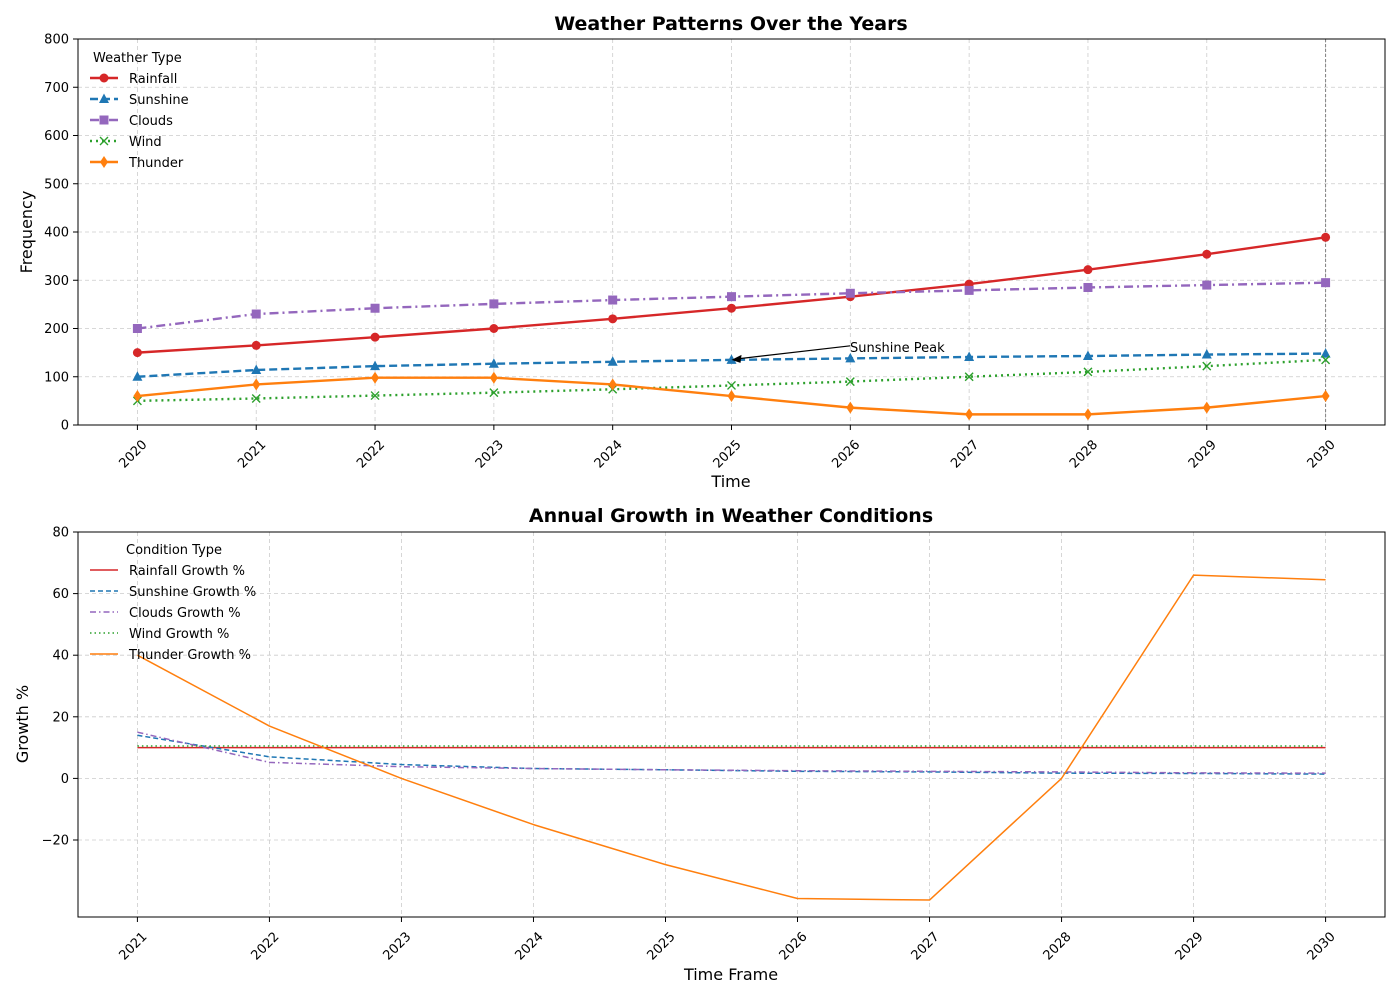  I want to click on legend-label: Wind Growth %, so click(179, 634).